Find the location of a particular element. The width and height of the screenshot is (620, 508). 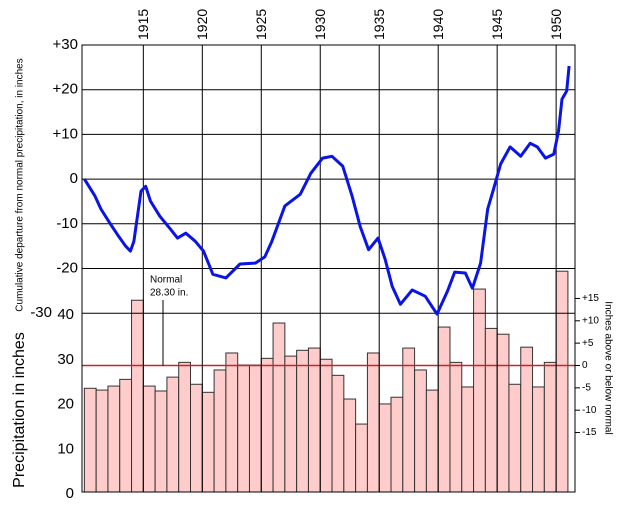

y-tick-label: +30 is located at coordinates (65, 44).